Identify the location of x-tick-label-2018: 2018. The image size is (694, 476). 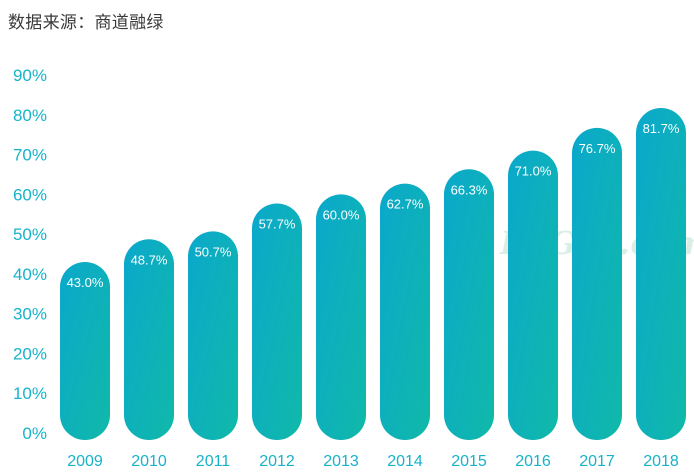
(661, 461).